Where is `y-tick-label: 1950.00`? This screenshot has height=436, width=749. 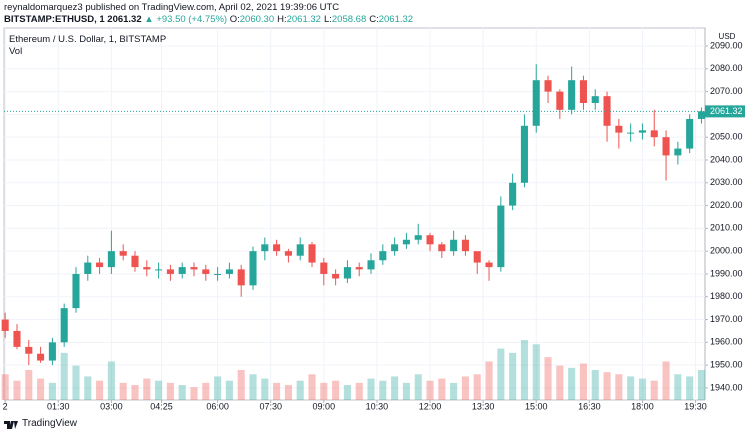
y-tick-label: 1950.00 is located at coordinates (726, 365).